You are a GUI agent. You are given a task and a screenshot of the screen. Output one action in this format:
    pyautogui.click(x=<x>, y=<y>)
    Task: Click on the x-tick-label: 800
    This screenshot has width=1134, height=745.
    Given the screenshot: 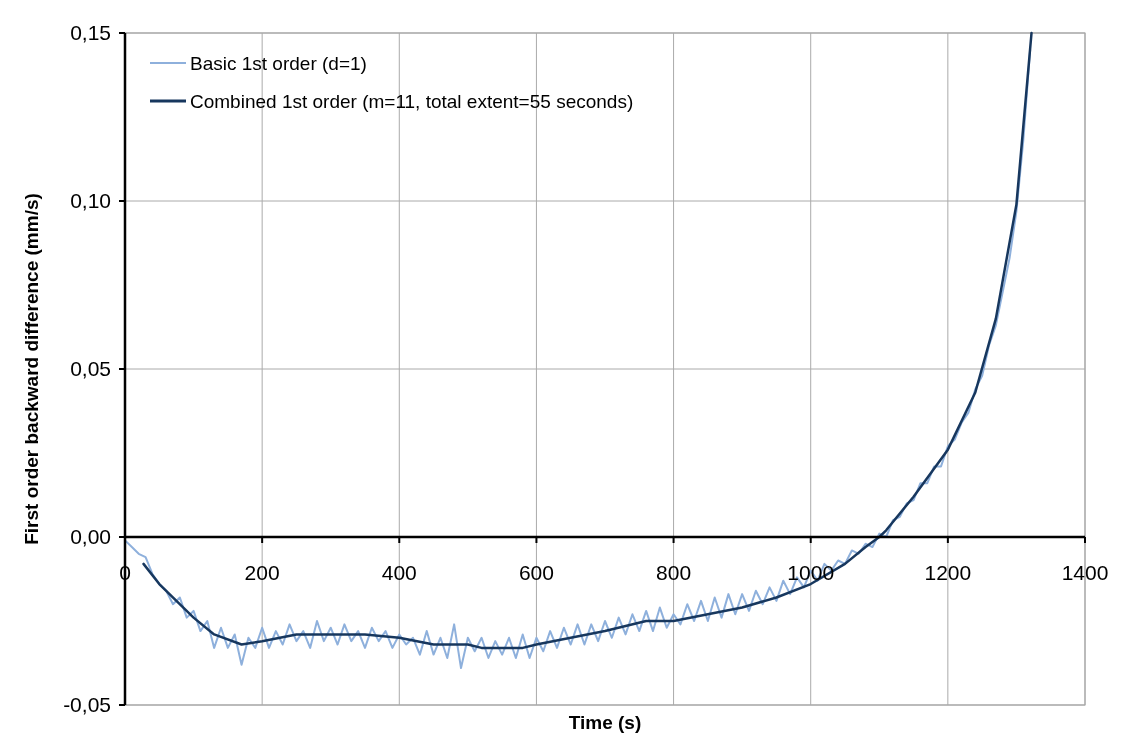 What is the action you would take?
    pyautogui.click(x=674, y=572)
    